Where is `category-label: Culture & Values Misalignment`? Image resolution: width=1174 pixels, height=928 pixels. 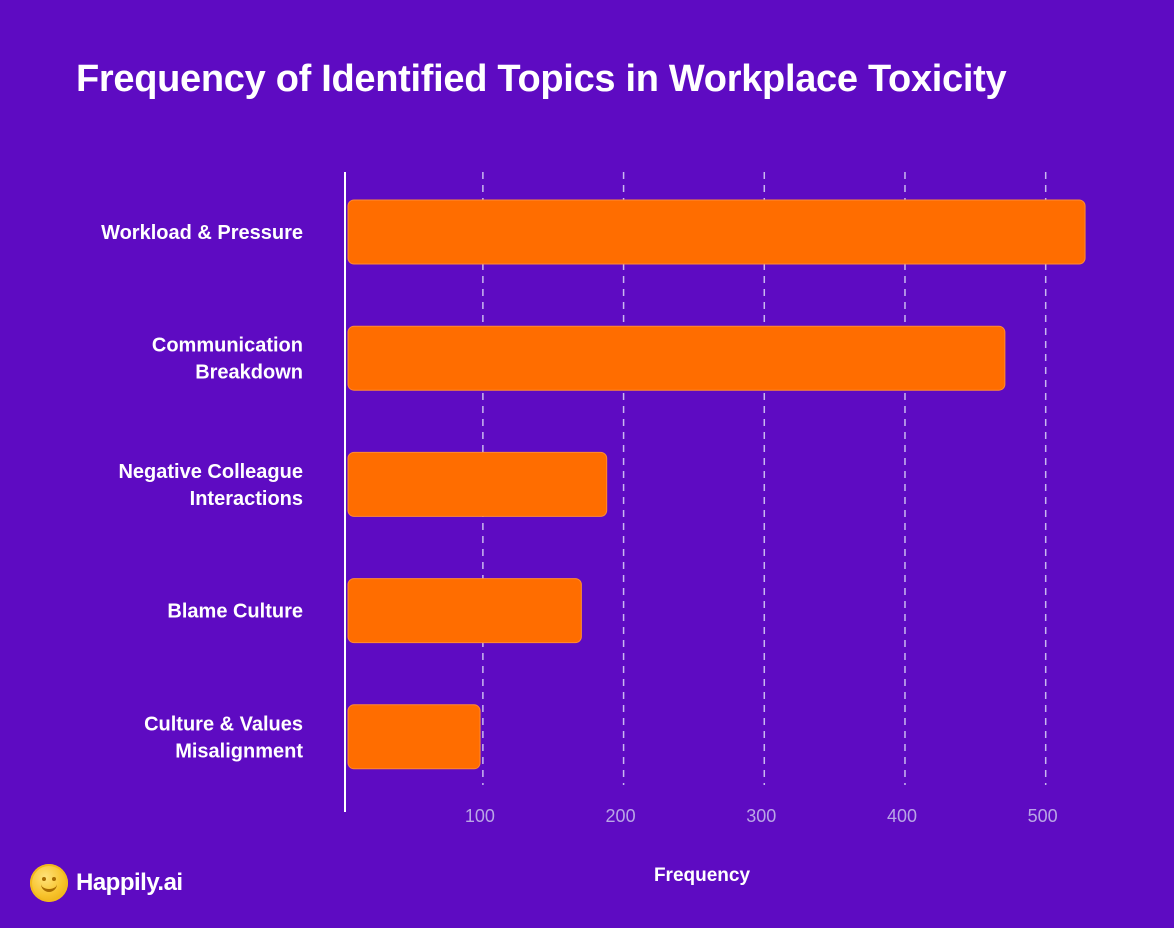 category-label: Culture & Values Misalignment is located at coordinates (223, 737).